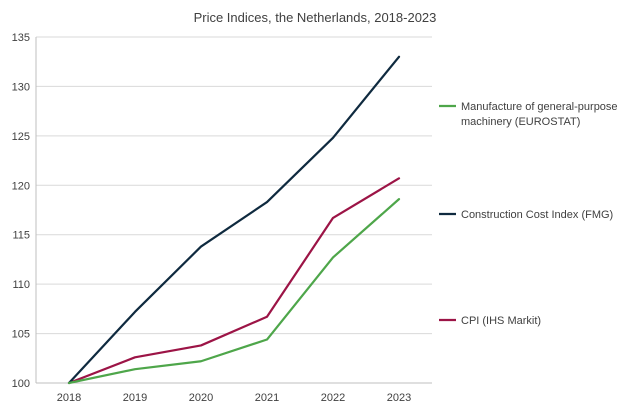 Image resolution: width=630 pixels, height=411 pixels. I want to click on legend-label-1: Construction Cost Index (FMG), so click(537, 215).